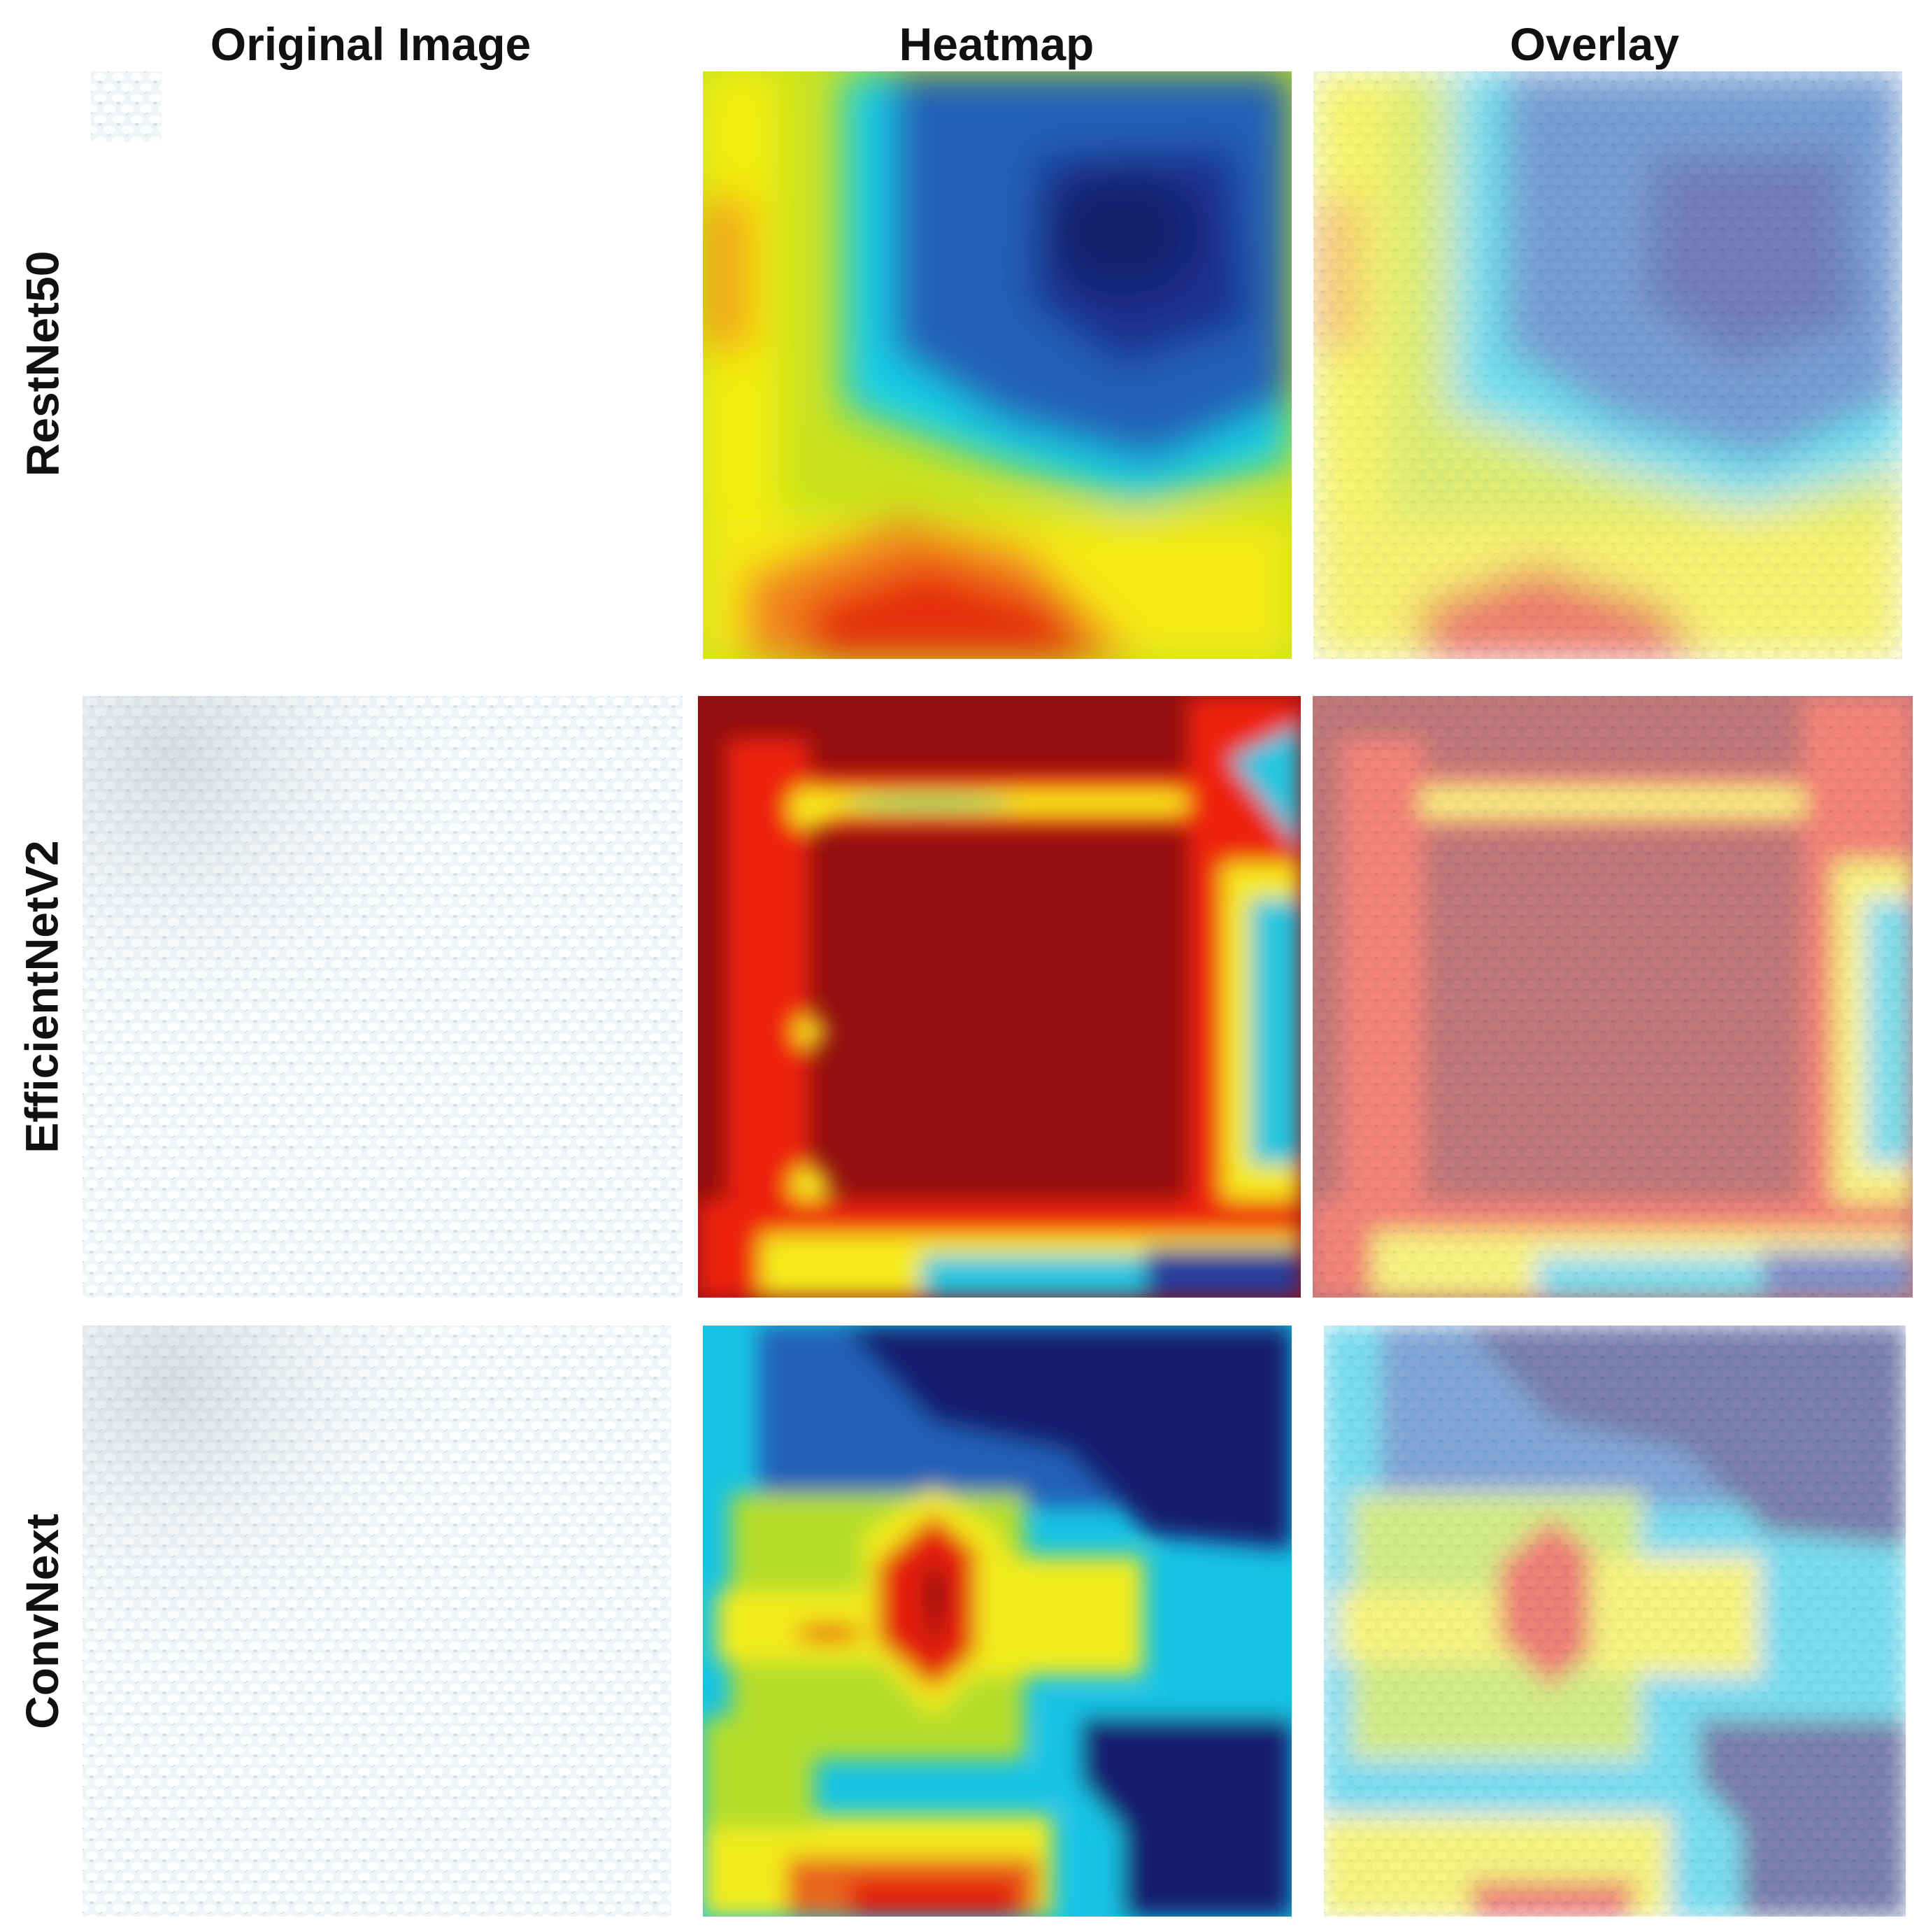 This screenshot has width=1926, height=1932. I want to click on overlay-convnext, so click(1615, 1621).